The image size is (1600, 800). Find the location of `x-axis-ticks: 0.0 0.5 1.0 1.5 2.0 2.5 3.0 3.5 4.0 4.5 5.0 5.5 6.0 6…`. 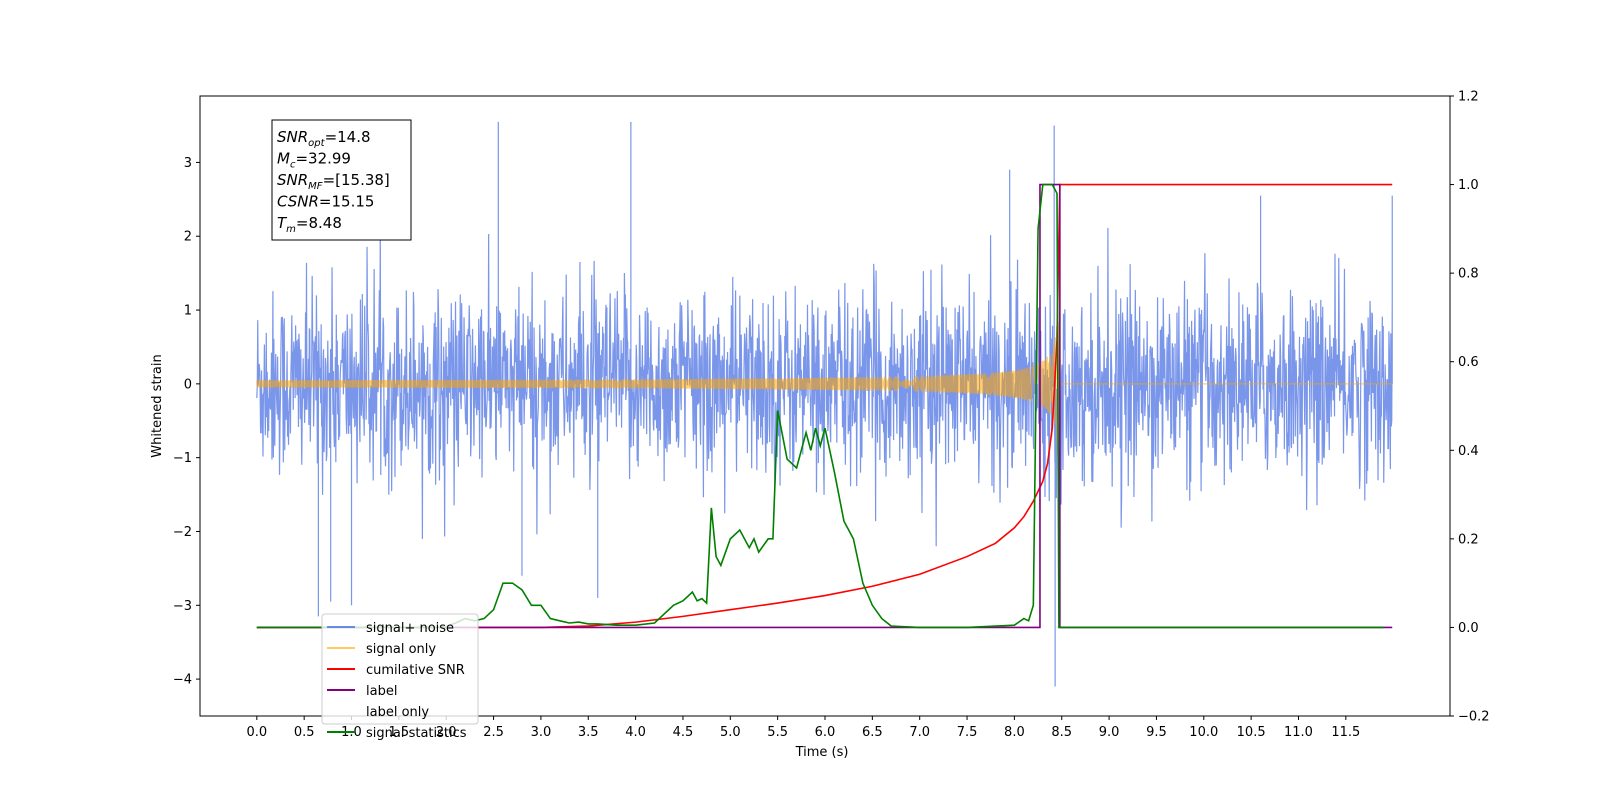

x-axis-ticks: 0.0 0.5 1.0 1.5 2.0 2.5 3.0 3.5 4.0 4.5 5.0 5.5 6.0 6… is located at coordinates (803, 728).